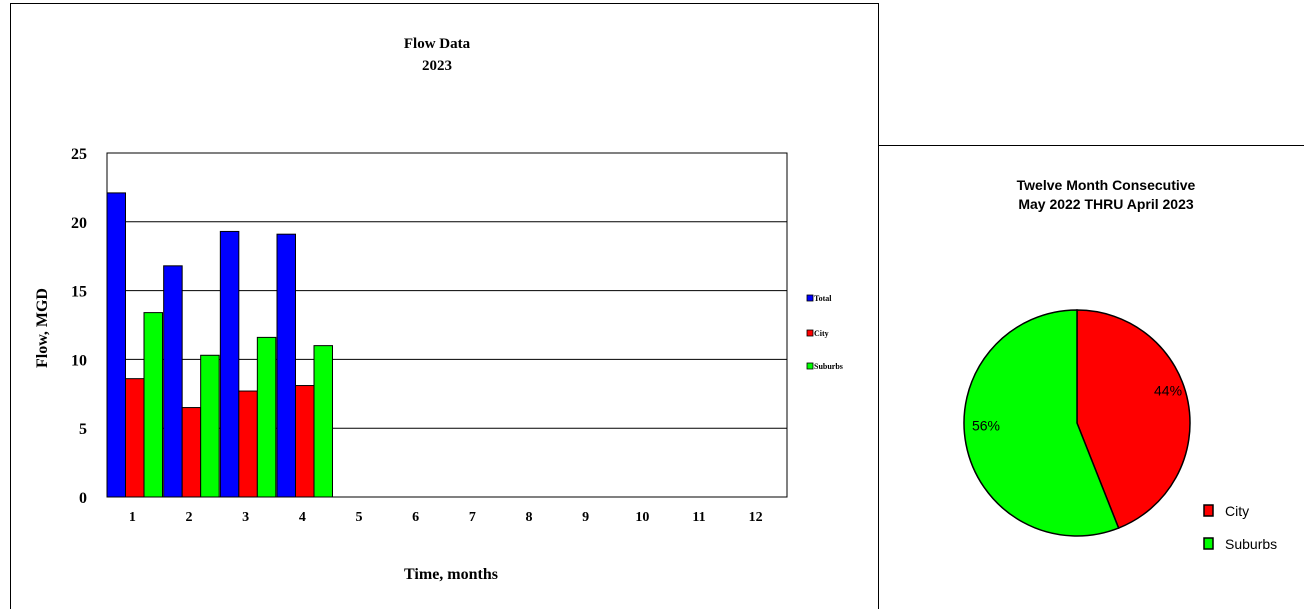 The height and width of the screenshot is (610, 1304). What do you see at coordinates (1041, 423) in the screenshot?
I see `pie-slice-suburbs` at bounding box center [1041, 423].